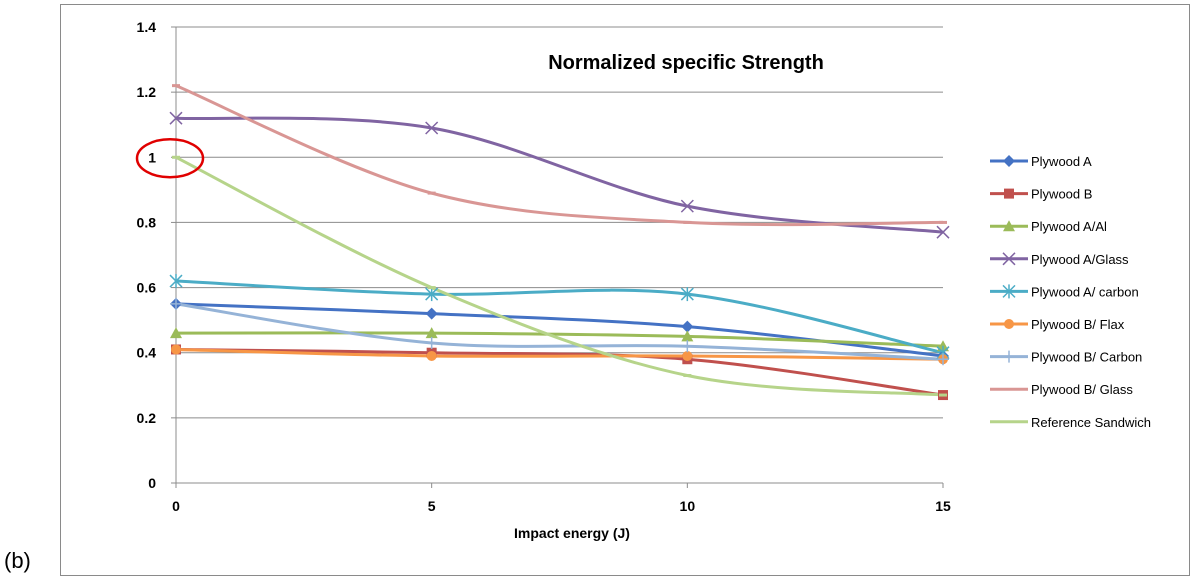  I want to click on x-tick-label: 10, so click(688, 506).